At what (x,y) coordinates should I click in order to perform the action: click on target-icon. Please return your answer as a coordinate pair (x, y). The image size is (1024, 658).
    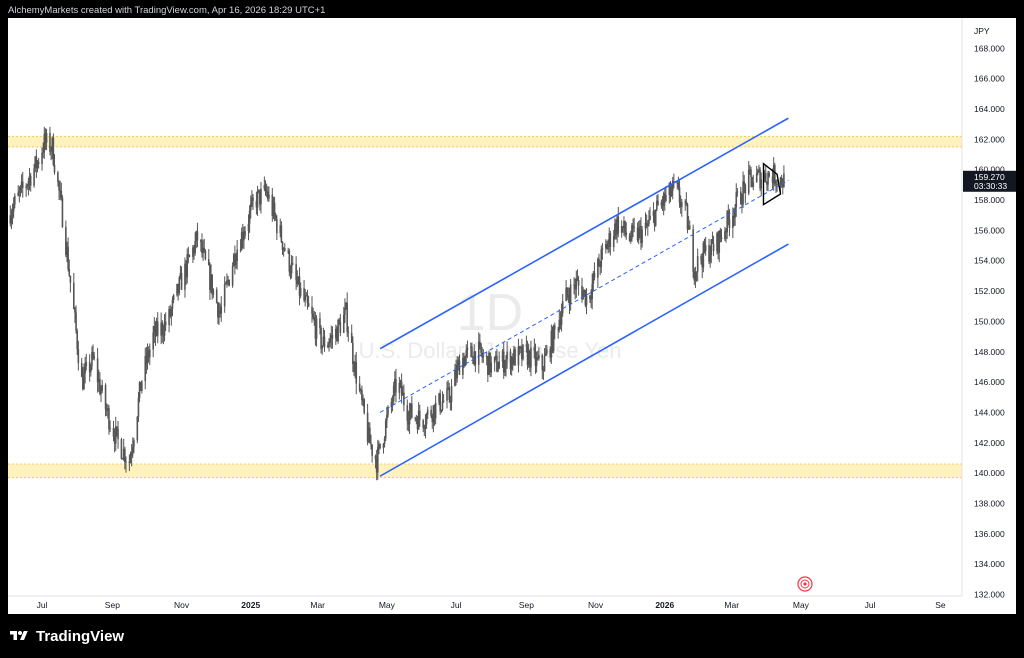
    Looking at the image, I should click on (805, 584).